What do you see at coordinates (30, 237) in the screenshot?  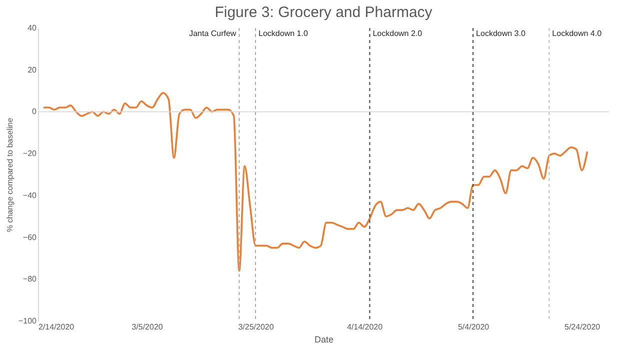 I see `y-tick-label: −60` at bounding box center [30, 237].